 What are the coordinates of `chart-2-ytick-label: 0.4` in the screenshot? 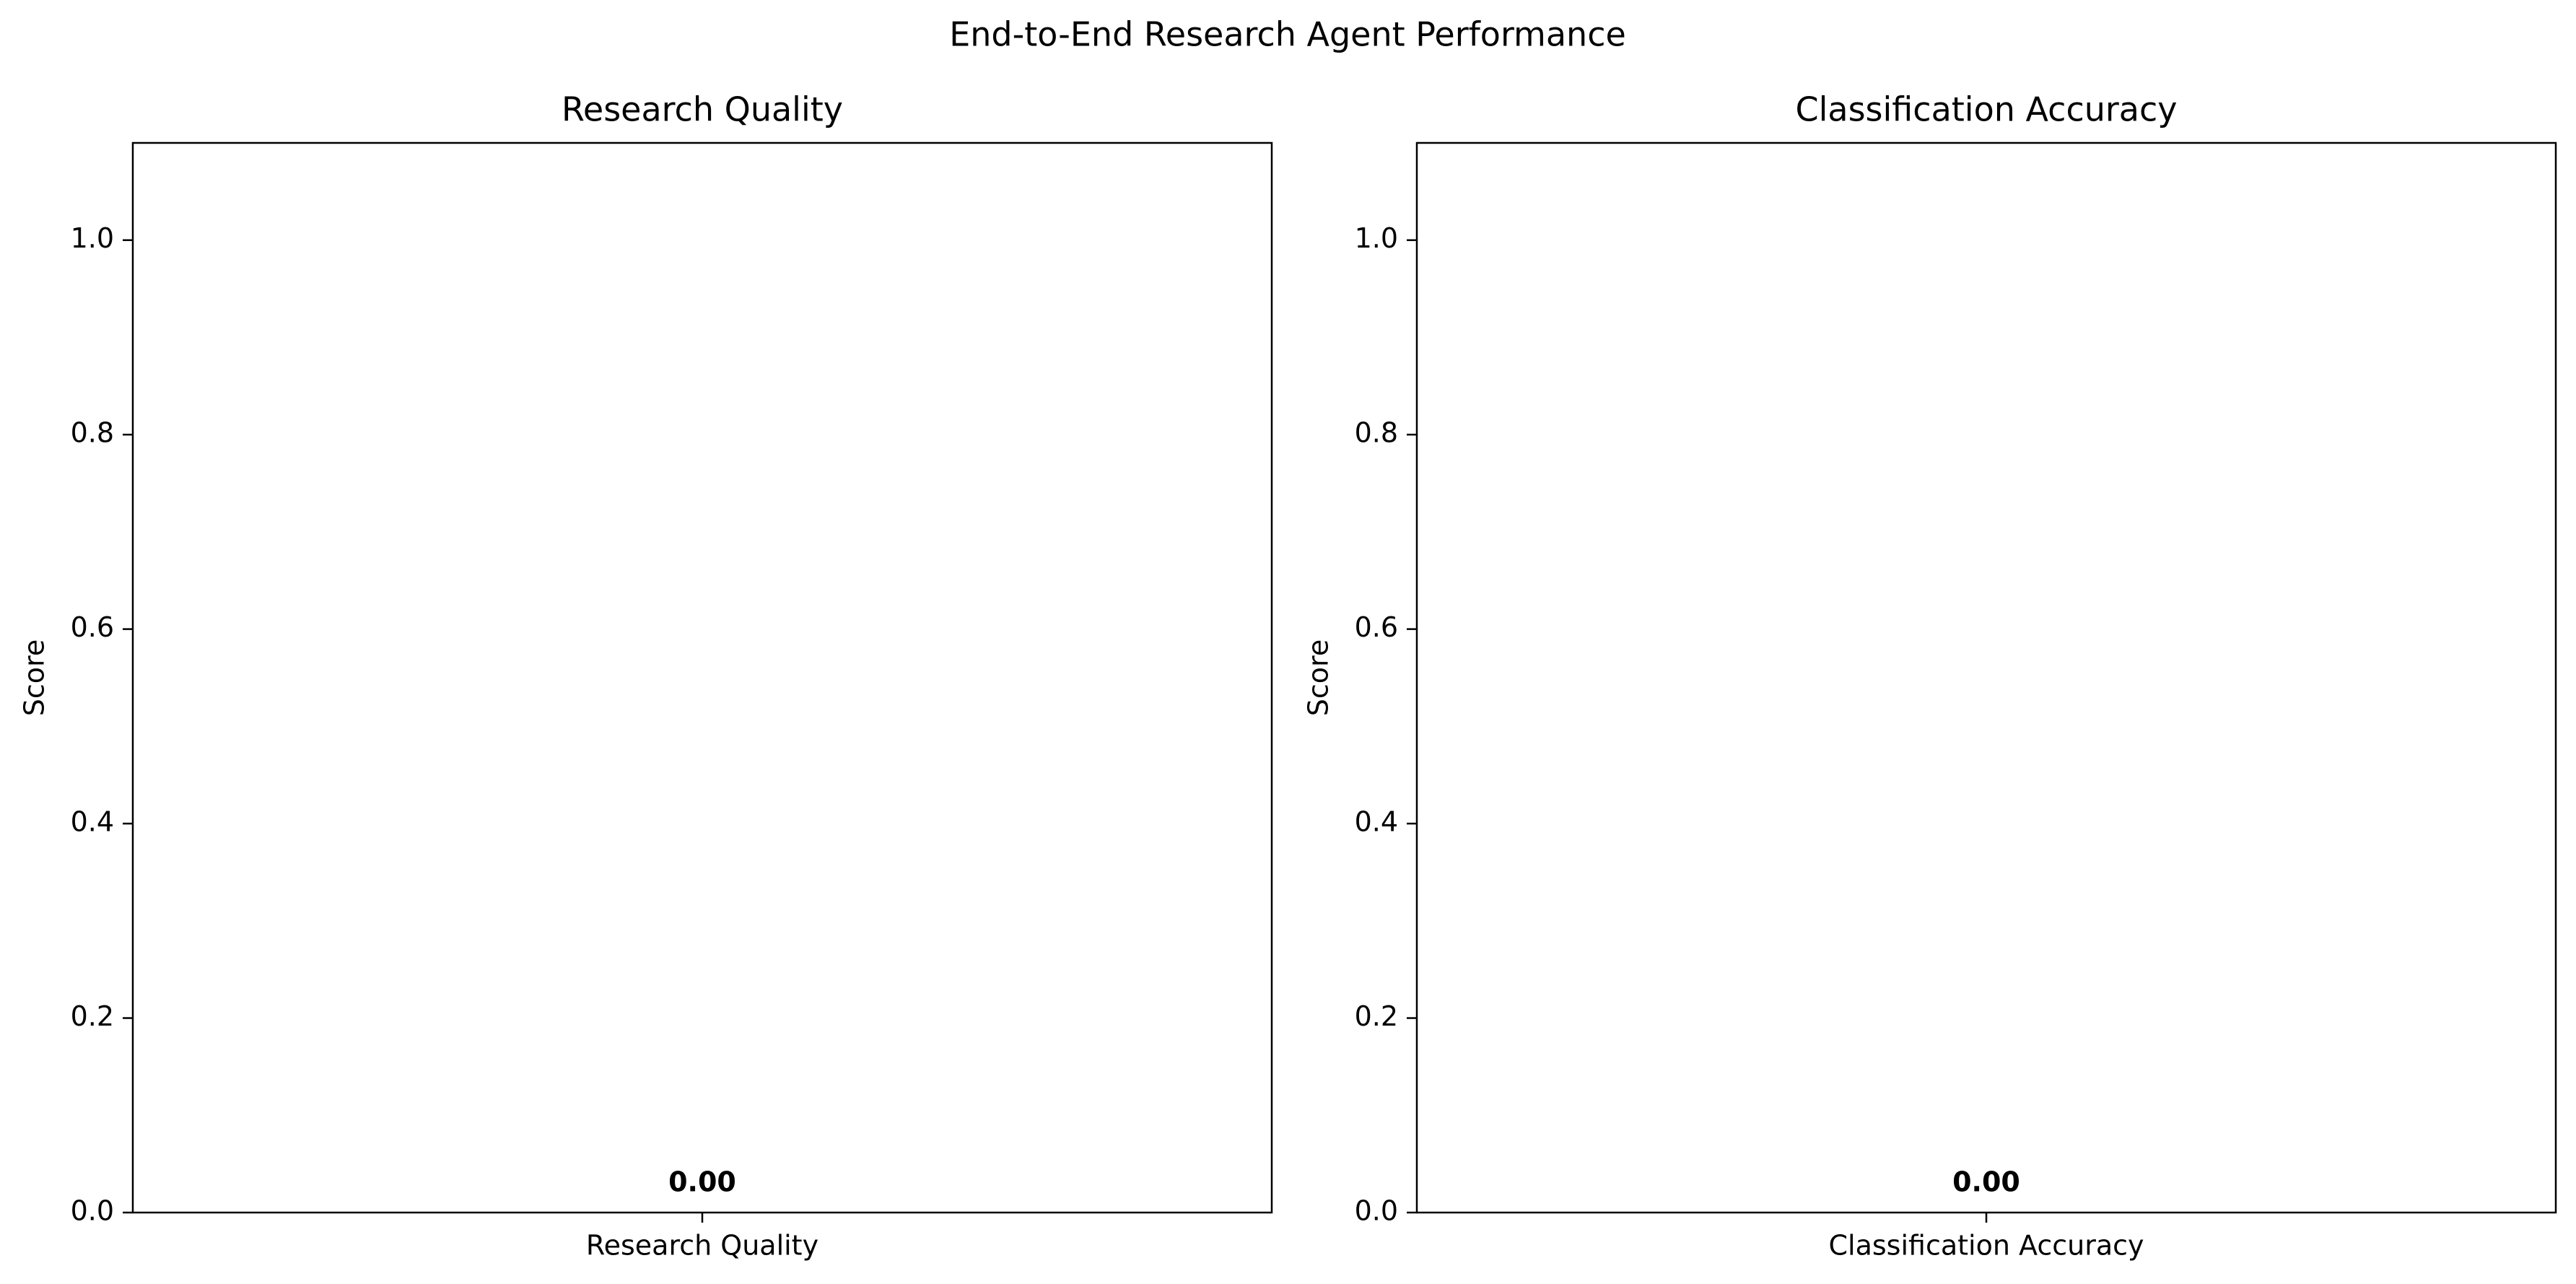 It's located at (1376, 822).